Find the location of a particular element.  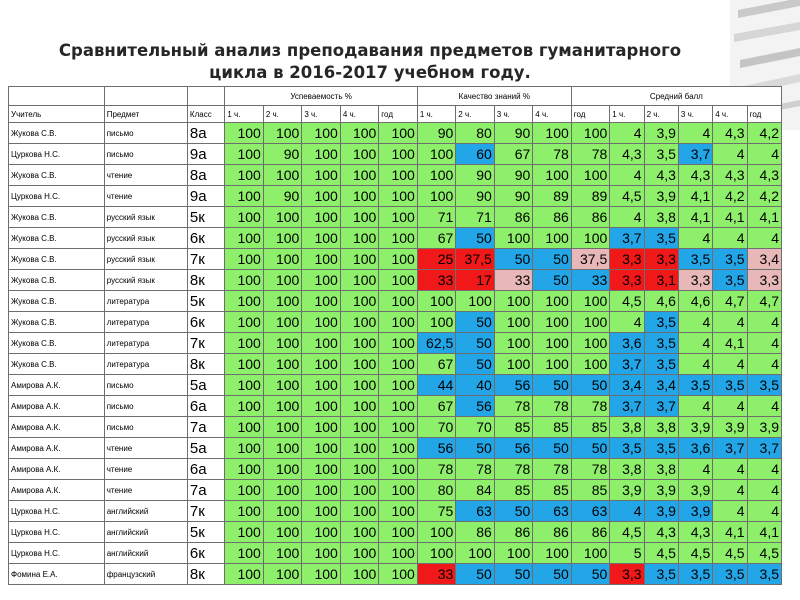

value-cell: 3,8 is located at coordinates (661, 469).